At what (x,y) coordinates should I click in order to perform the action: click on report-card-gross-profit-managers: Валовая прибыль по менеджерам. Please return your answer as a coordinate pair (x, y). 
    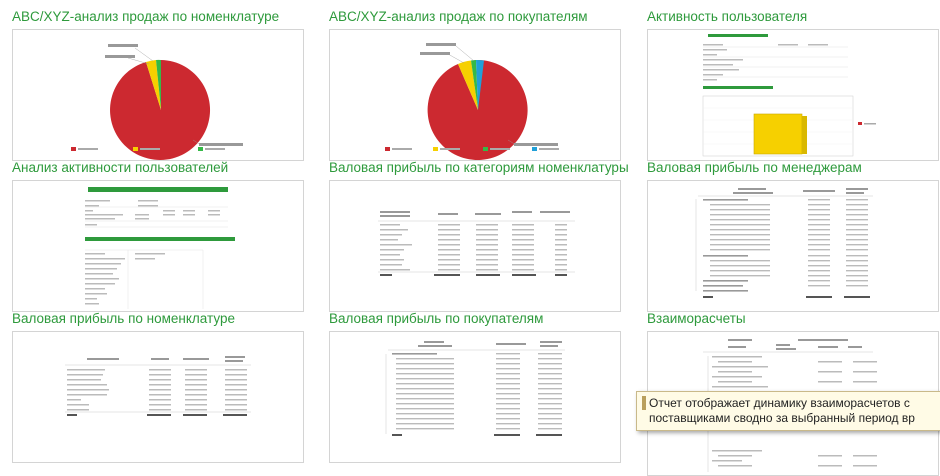
    Looking at the image, I should click on (793, 236).